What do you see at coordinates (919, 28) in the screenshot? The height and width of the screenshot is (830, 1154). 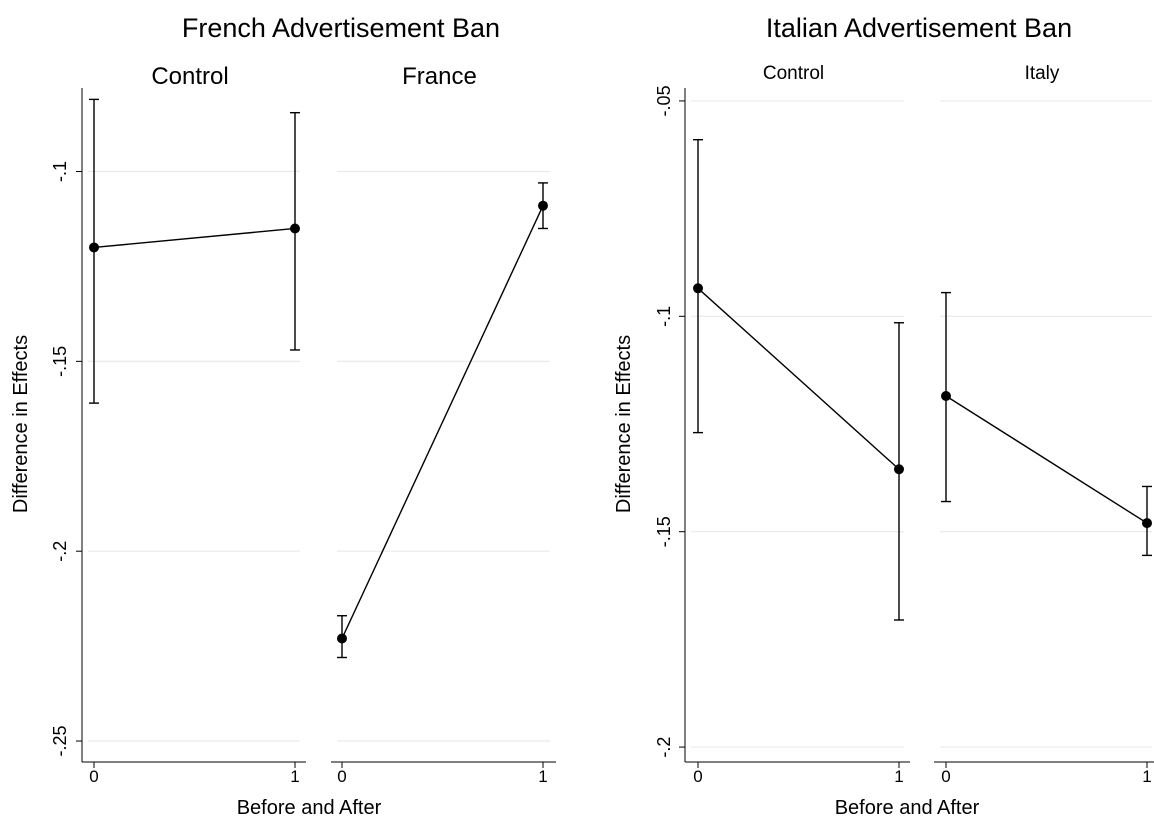 I see `chart-title: Italian Advertisement Ban` at bounding box center [919, 28].